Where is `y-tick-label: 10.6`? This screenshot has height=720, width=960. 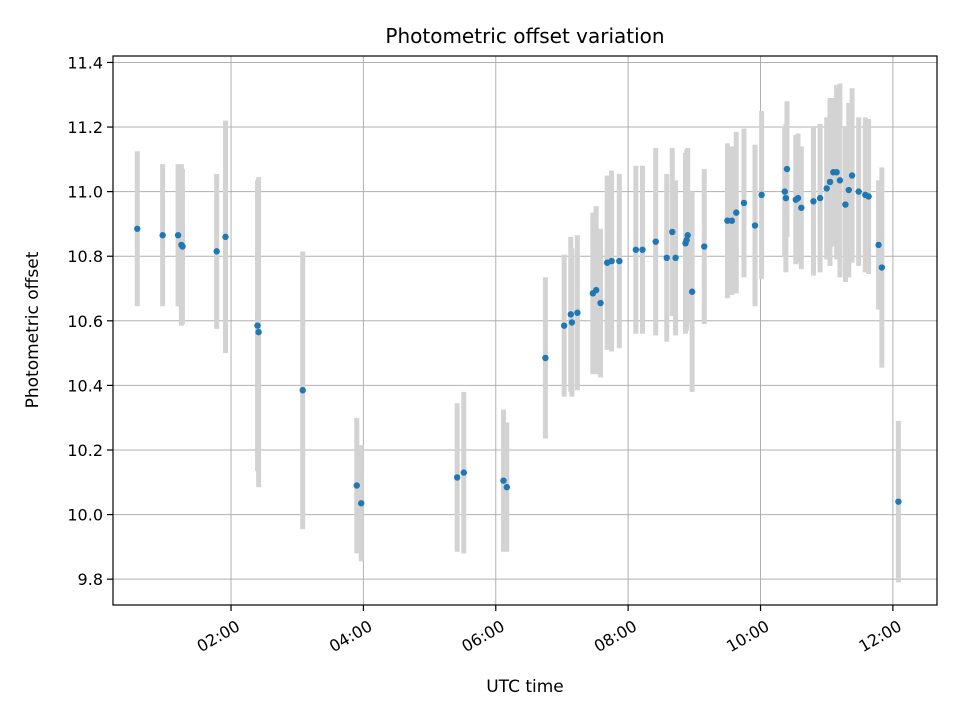
y-tick-label: 10.6 is located at coordinates (85, 321).